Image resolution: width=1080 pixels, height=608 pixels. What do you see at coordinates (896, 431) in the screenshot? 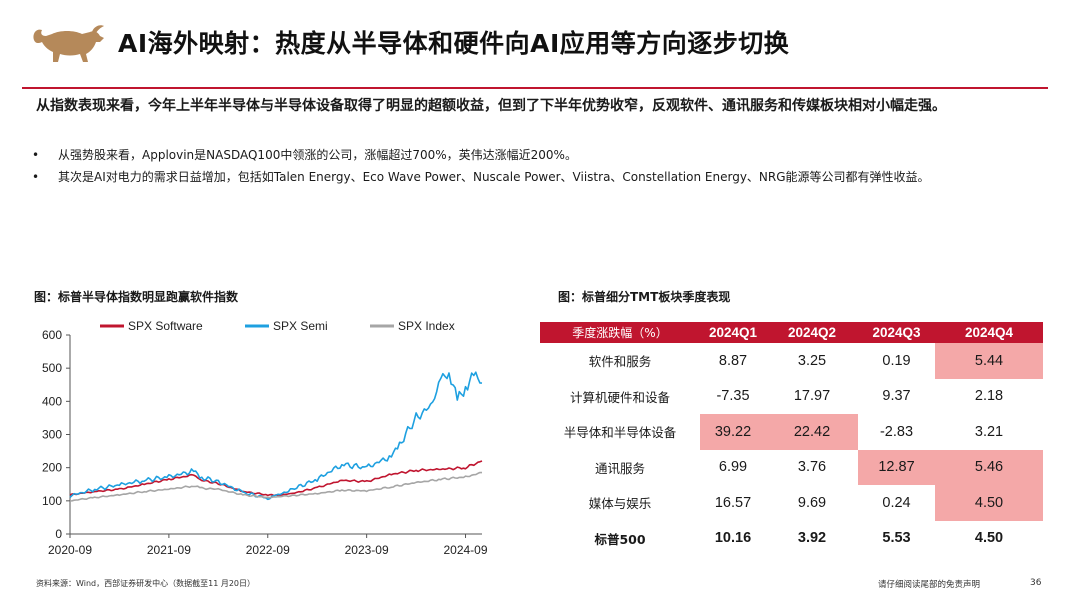
I see `table-cell: -2.83` at bounding box center [896, 431].